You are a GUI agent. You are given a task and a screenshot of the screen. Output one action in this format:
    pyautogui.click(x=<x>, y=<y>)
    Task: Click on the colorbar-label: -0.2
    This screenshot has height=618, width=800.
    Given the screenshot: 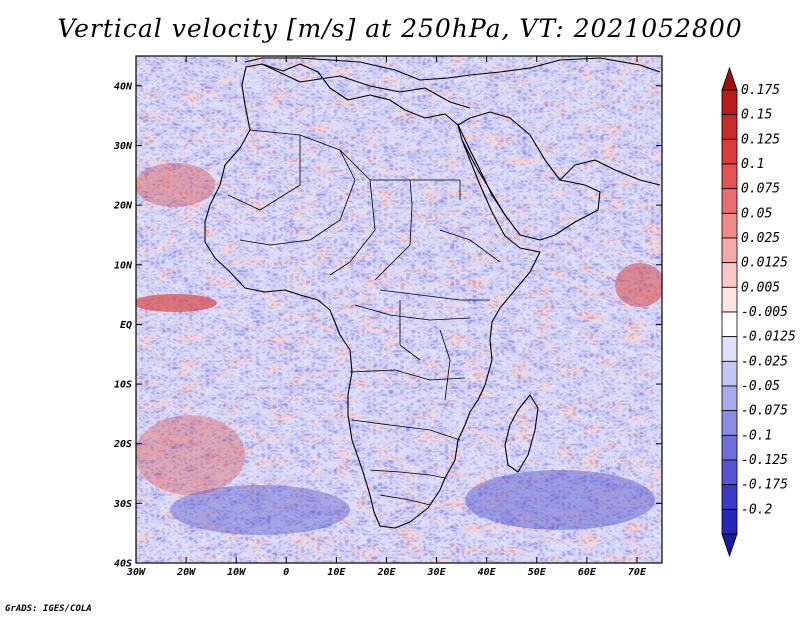 What is the action you would take?
    pyautogui.click(x=756, y=509)
    